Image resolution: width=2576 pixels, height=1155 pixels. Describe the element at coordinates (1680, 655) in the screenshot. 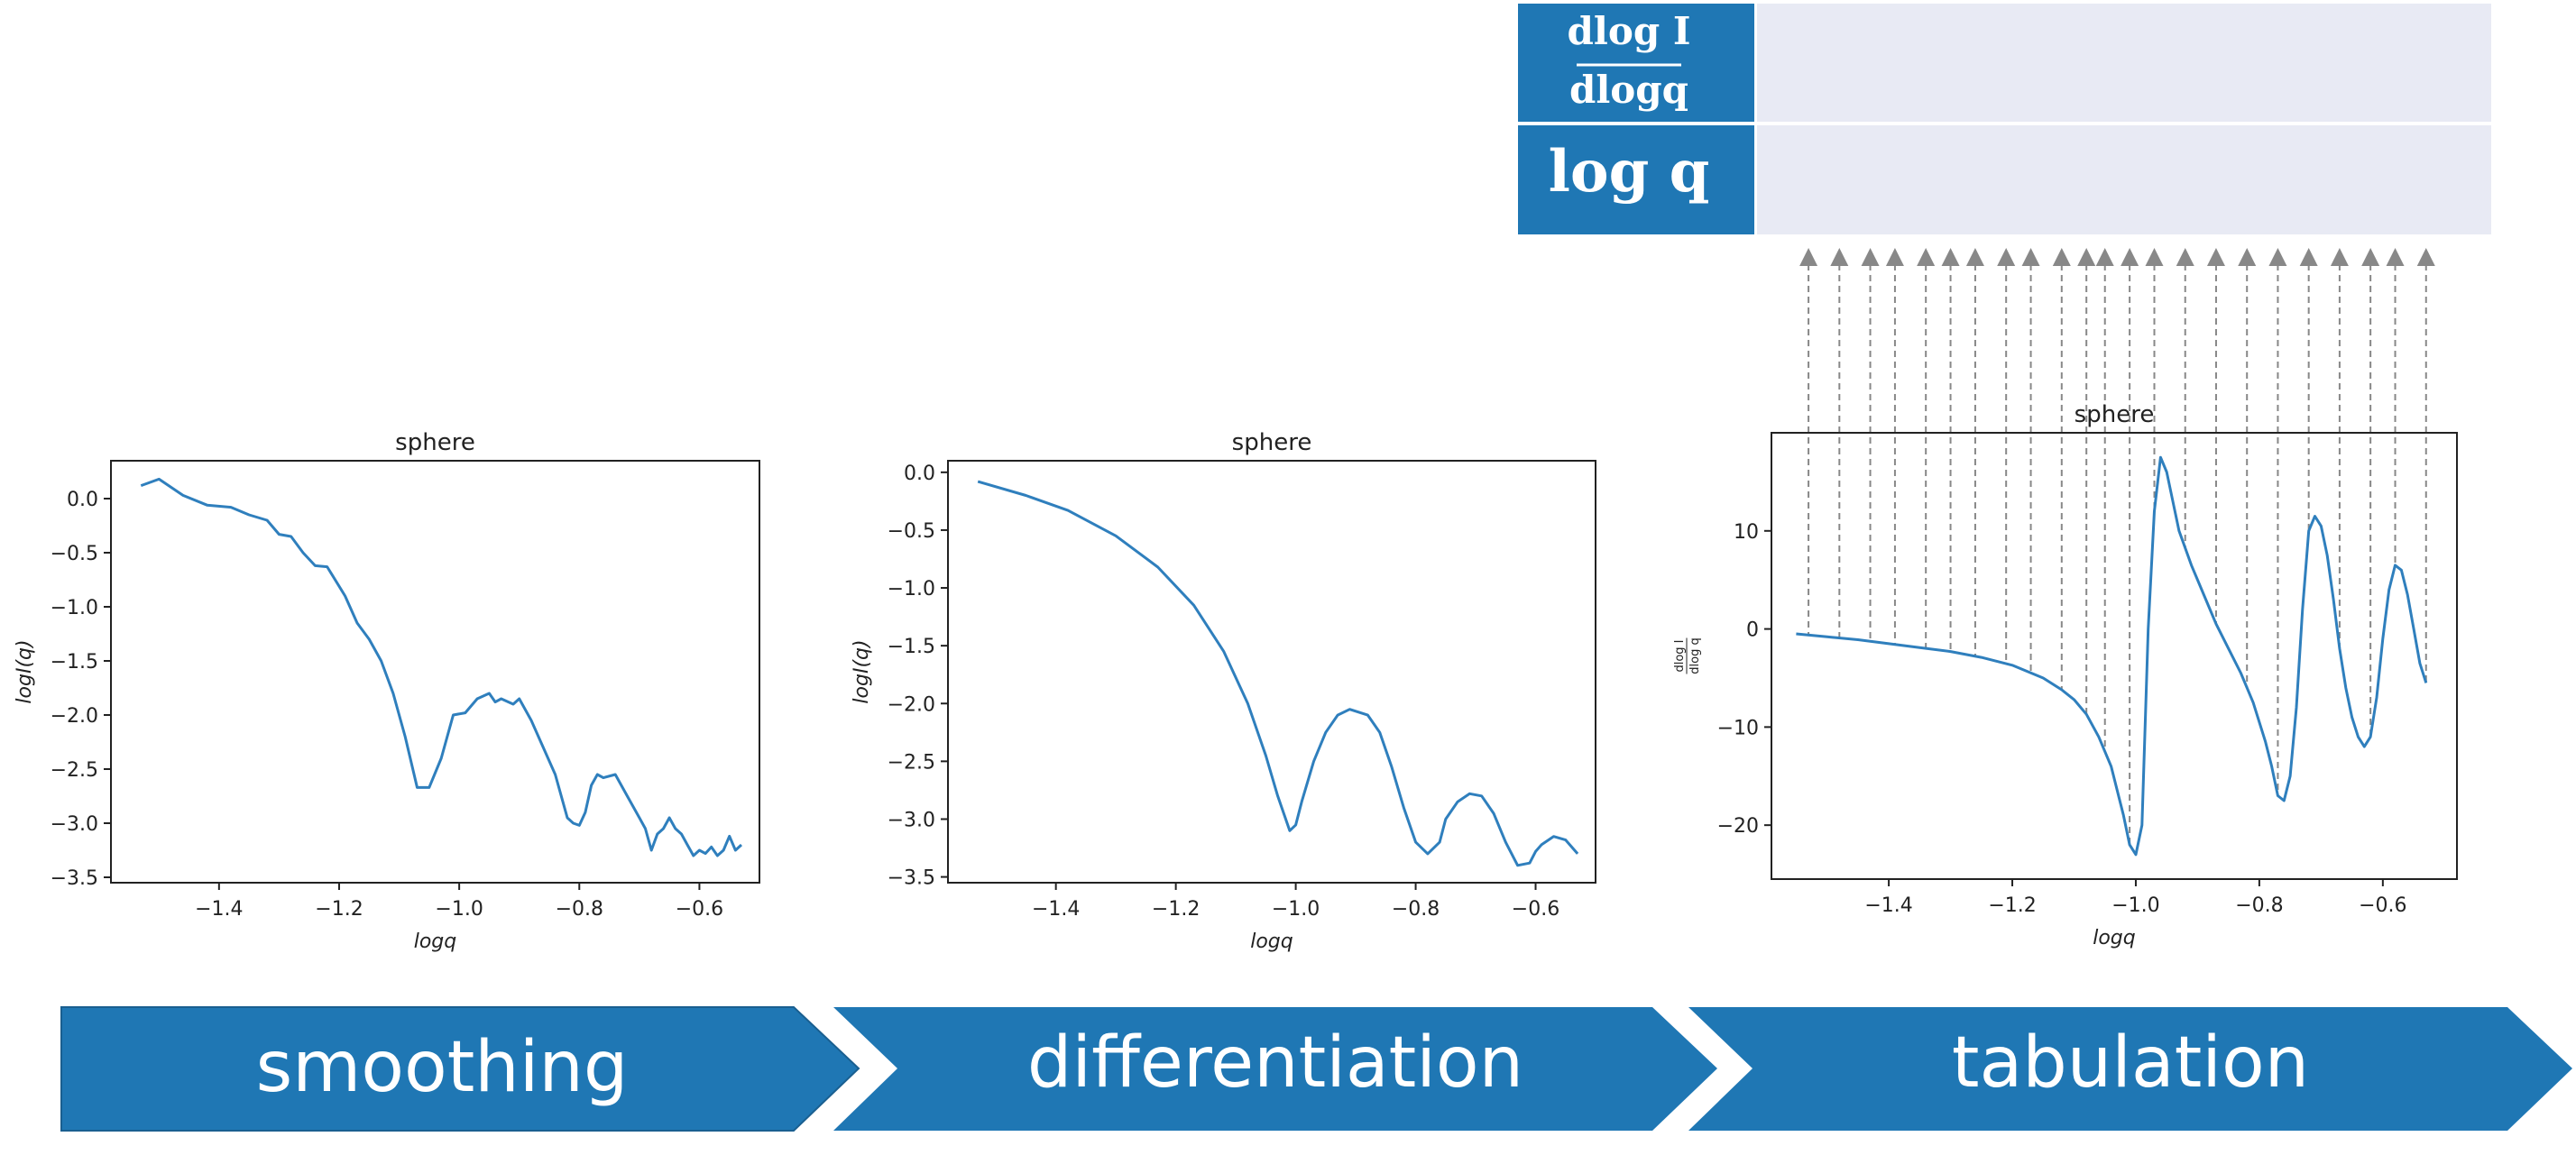

I see `y-axis-label-numerator: dlog I` at that location.